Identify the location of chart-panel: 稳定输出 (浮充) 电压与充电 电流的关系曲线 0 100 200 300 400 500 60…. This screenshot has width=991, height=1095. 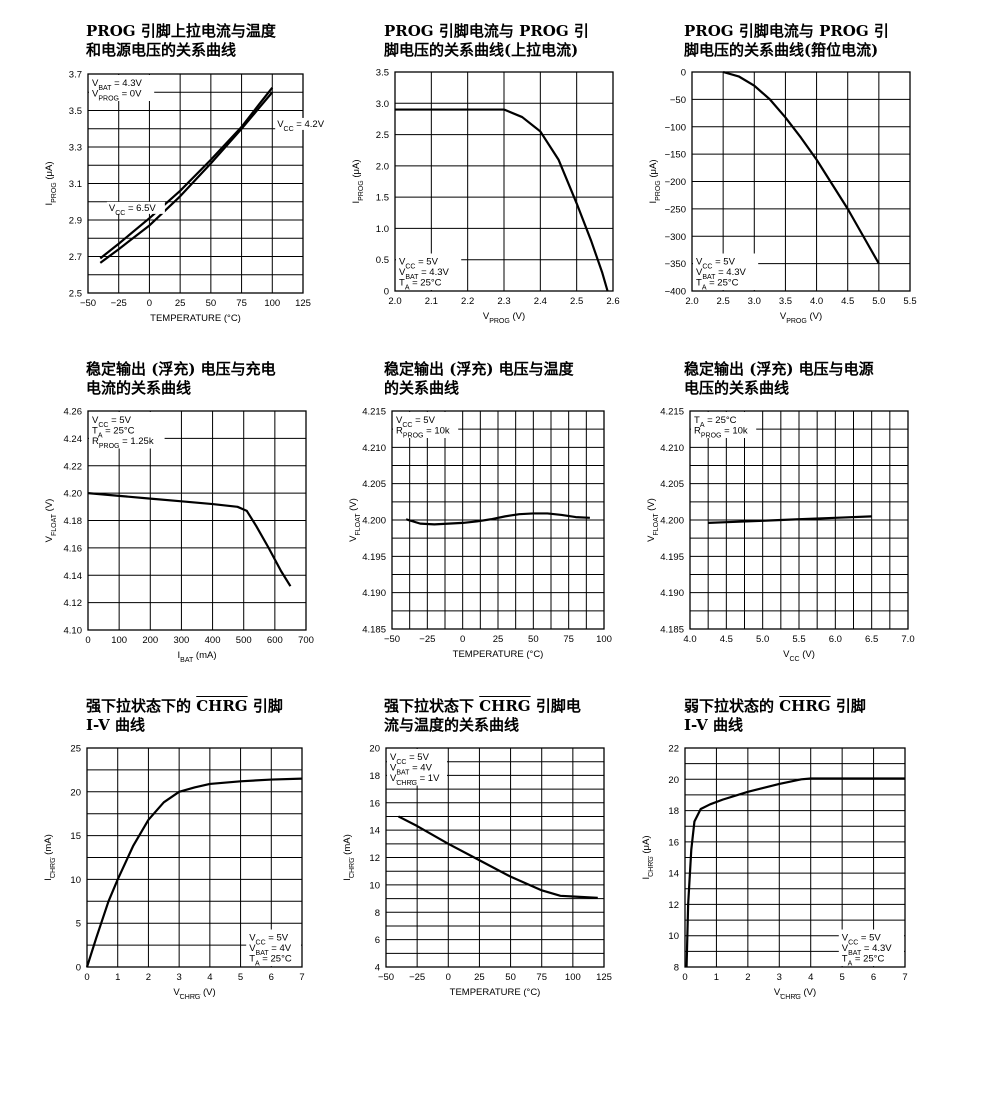
(195, 525).